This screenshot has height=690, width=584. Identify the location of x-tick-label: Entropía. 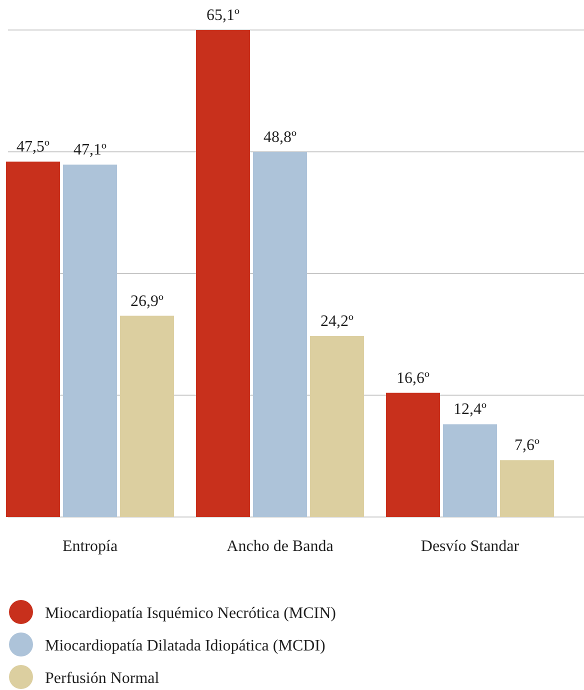
(90, 546).